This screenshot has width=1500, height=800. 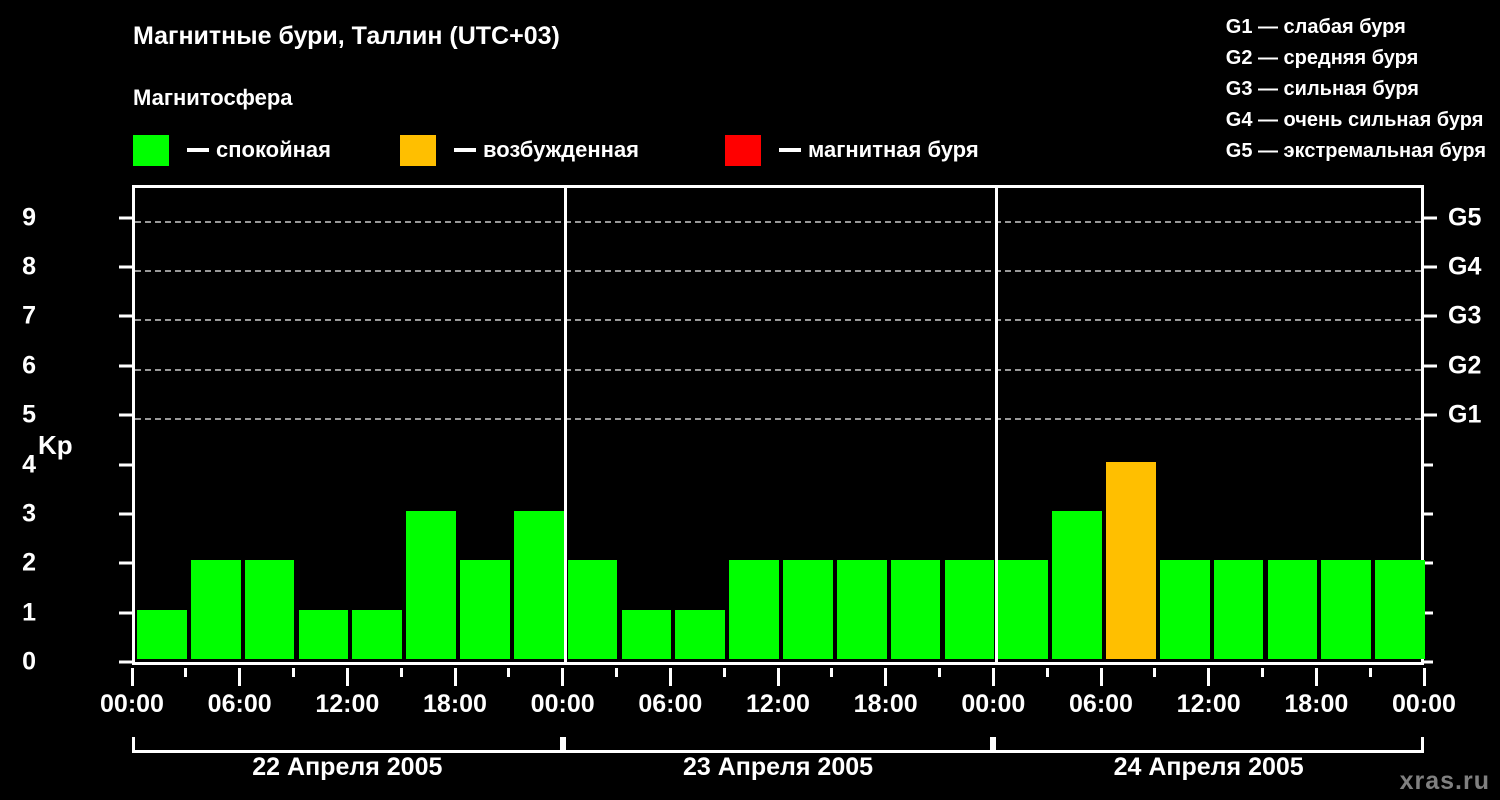 I want to click on y-tick-label-9: 9, so click(x=29, y=217).